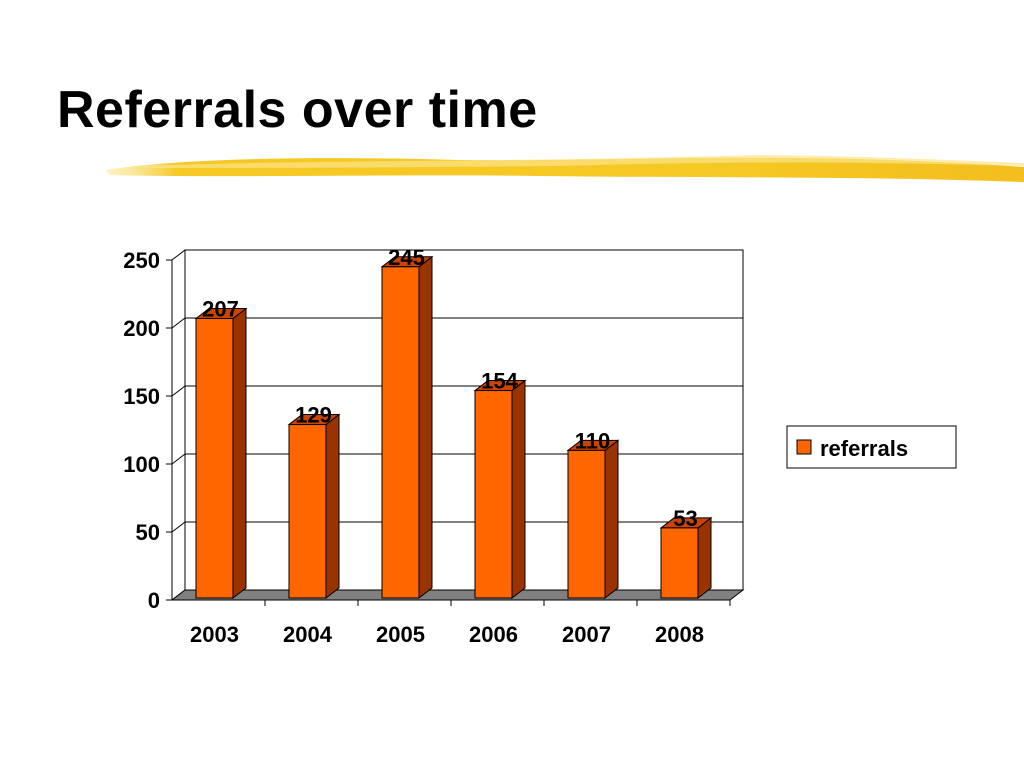 Image resolution: width=1024 pixels, height=768 pixels. I want to click on bar-2007, so click(593, 519).